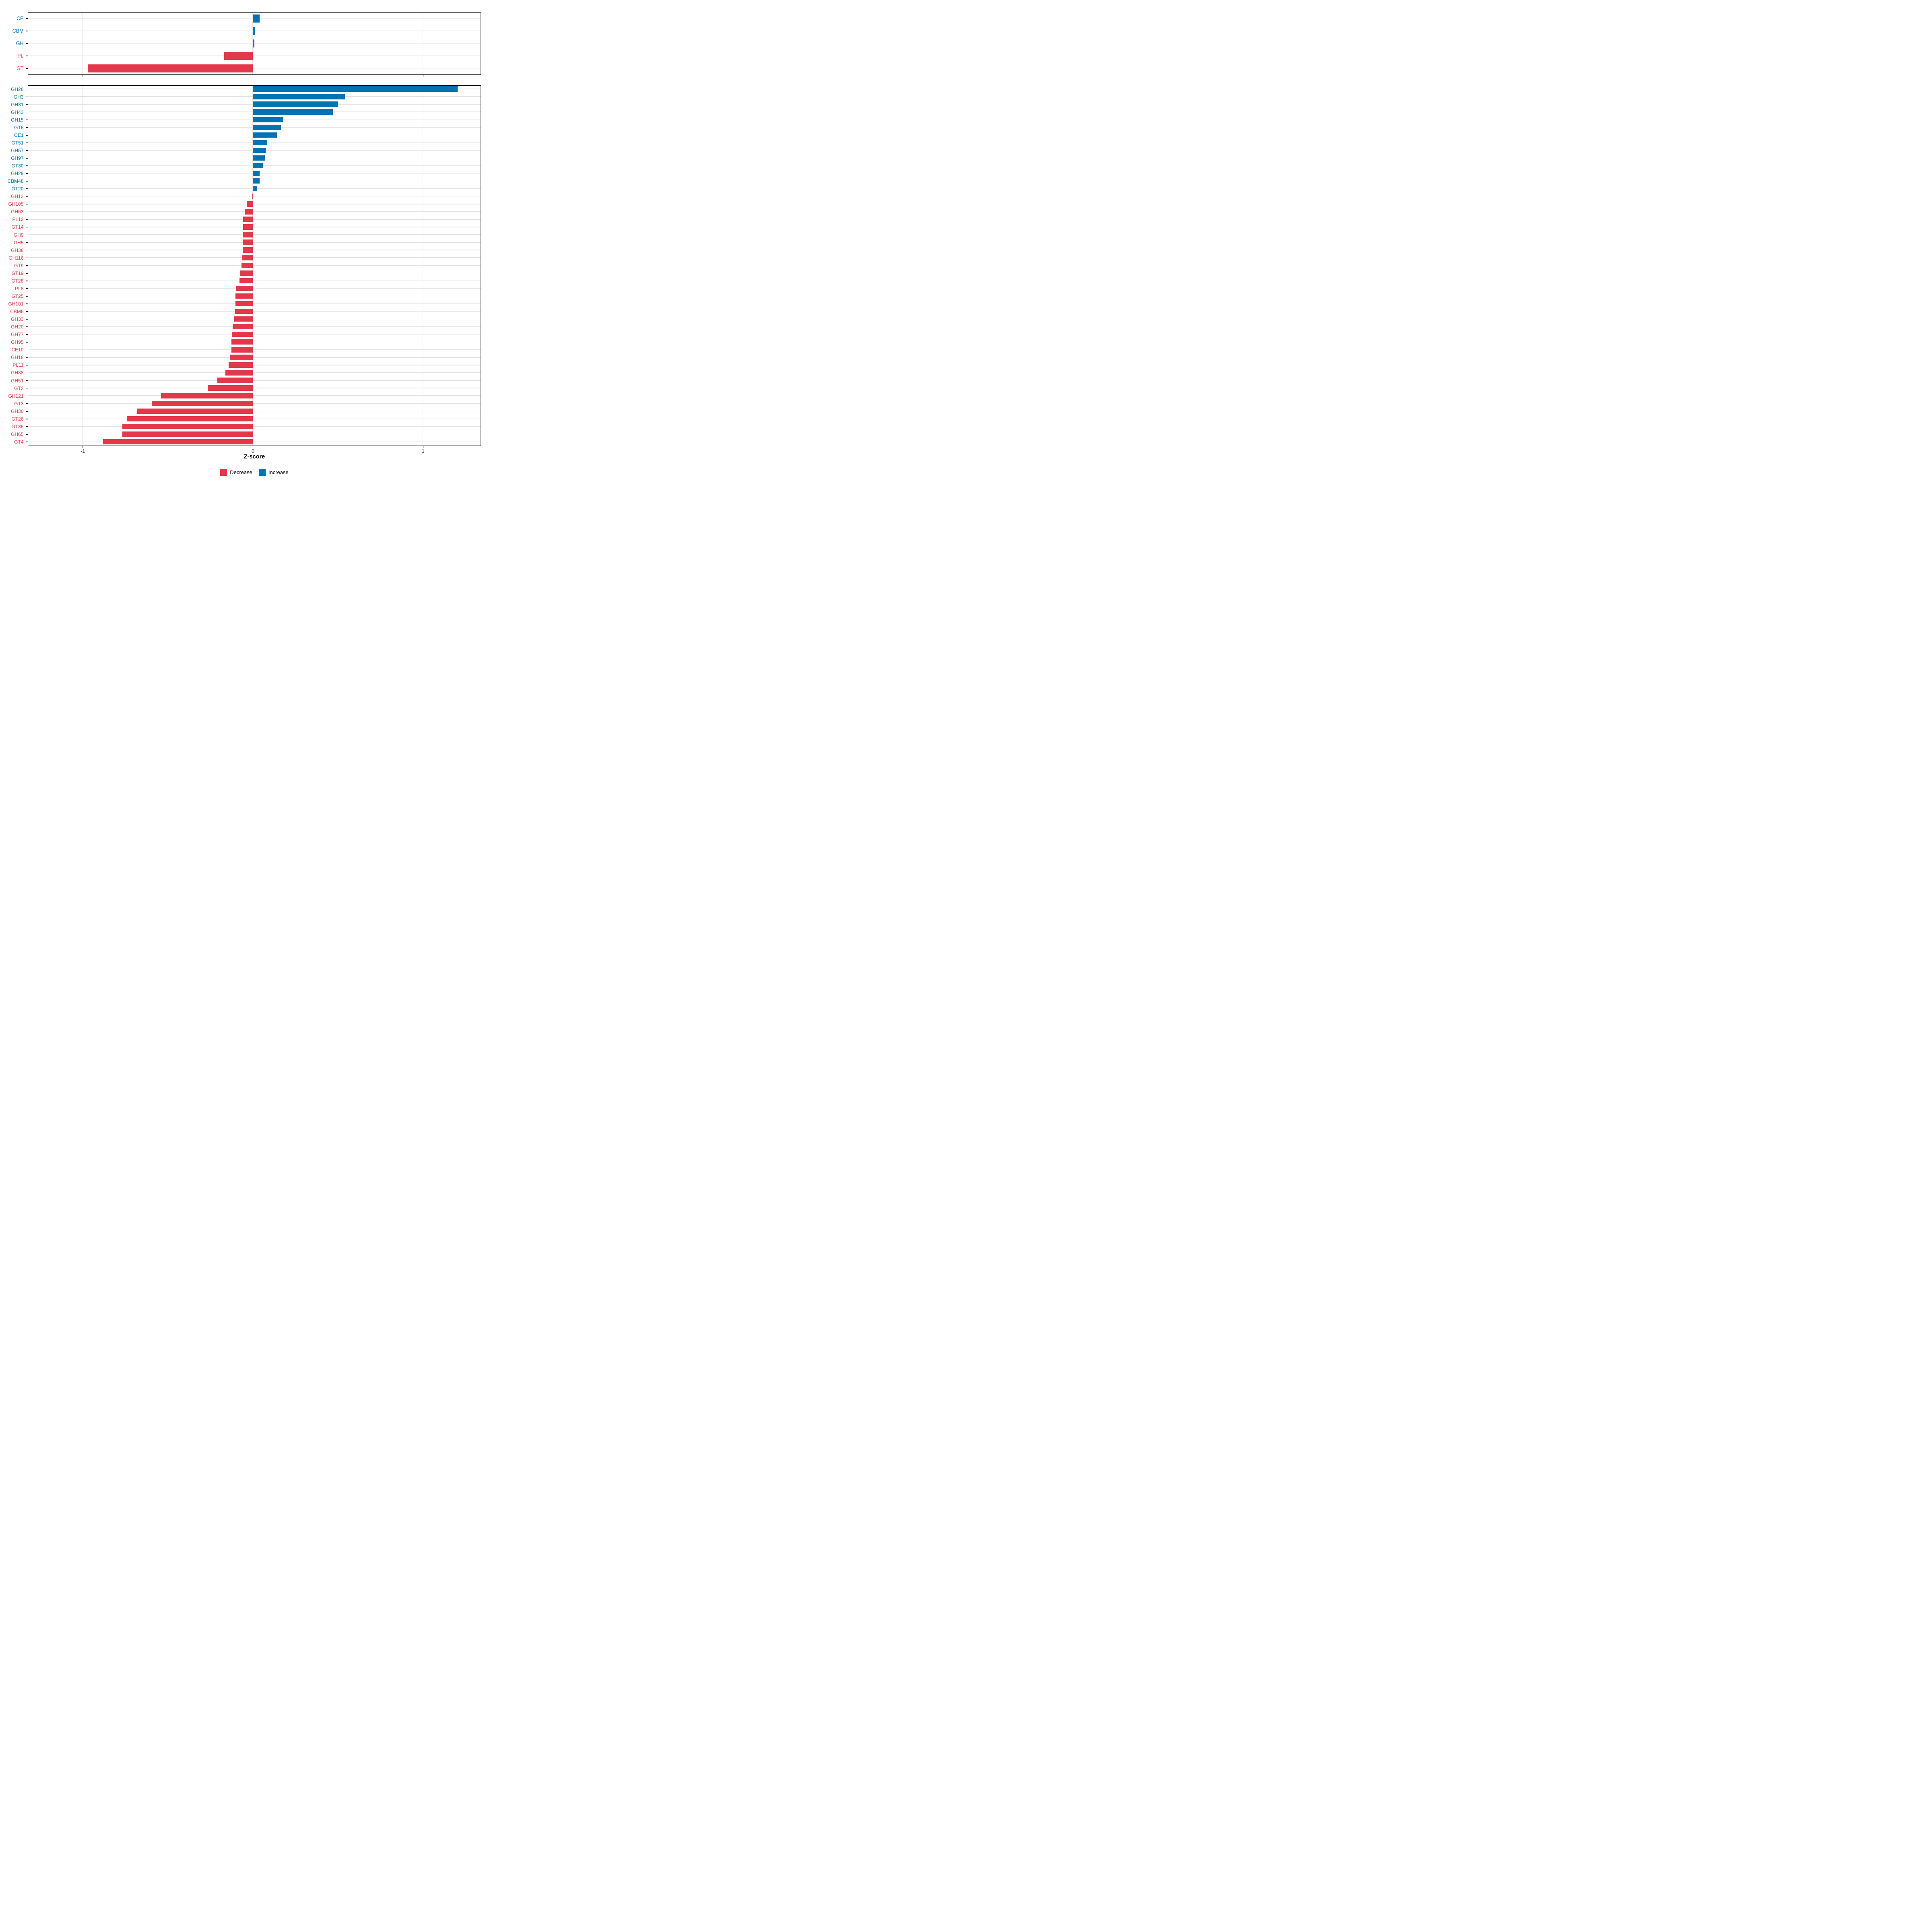  Describe the element at coordinates (18, 242) in the screenshot. I see `y-label-GH5: GH5` at that location.